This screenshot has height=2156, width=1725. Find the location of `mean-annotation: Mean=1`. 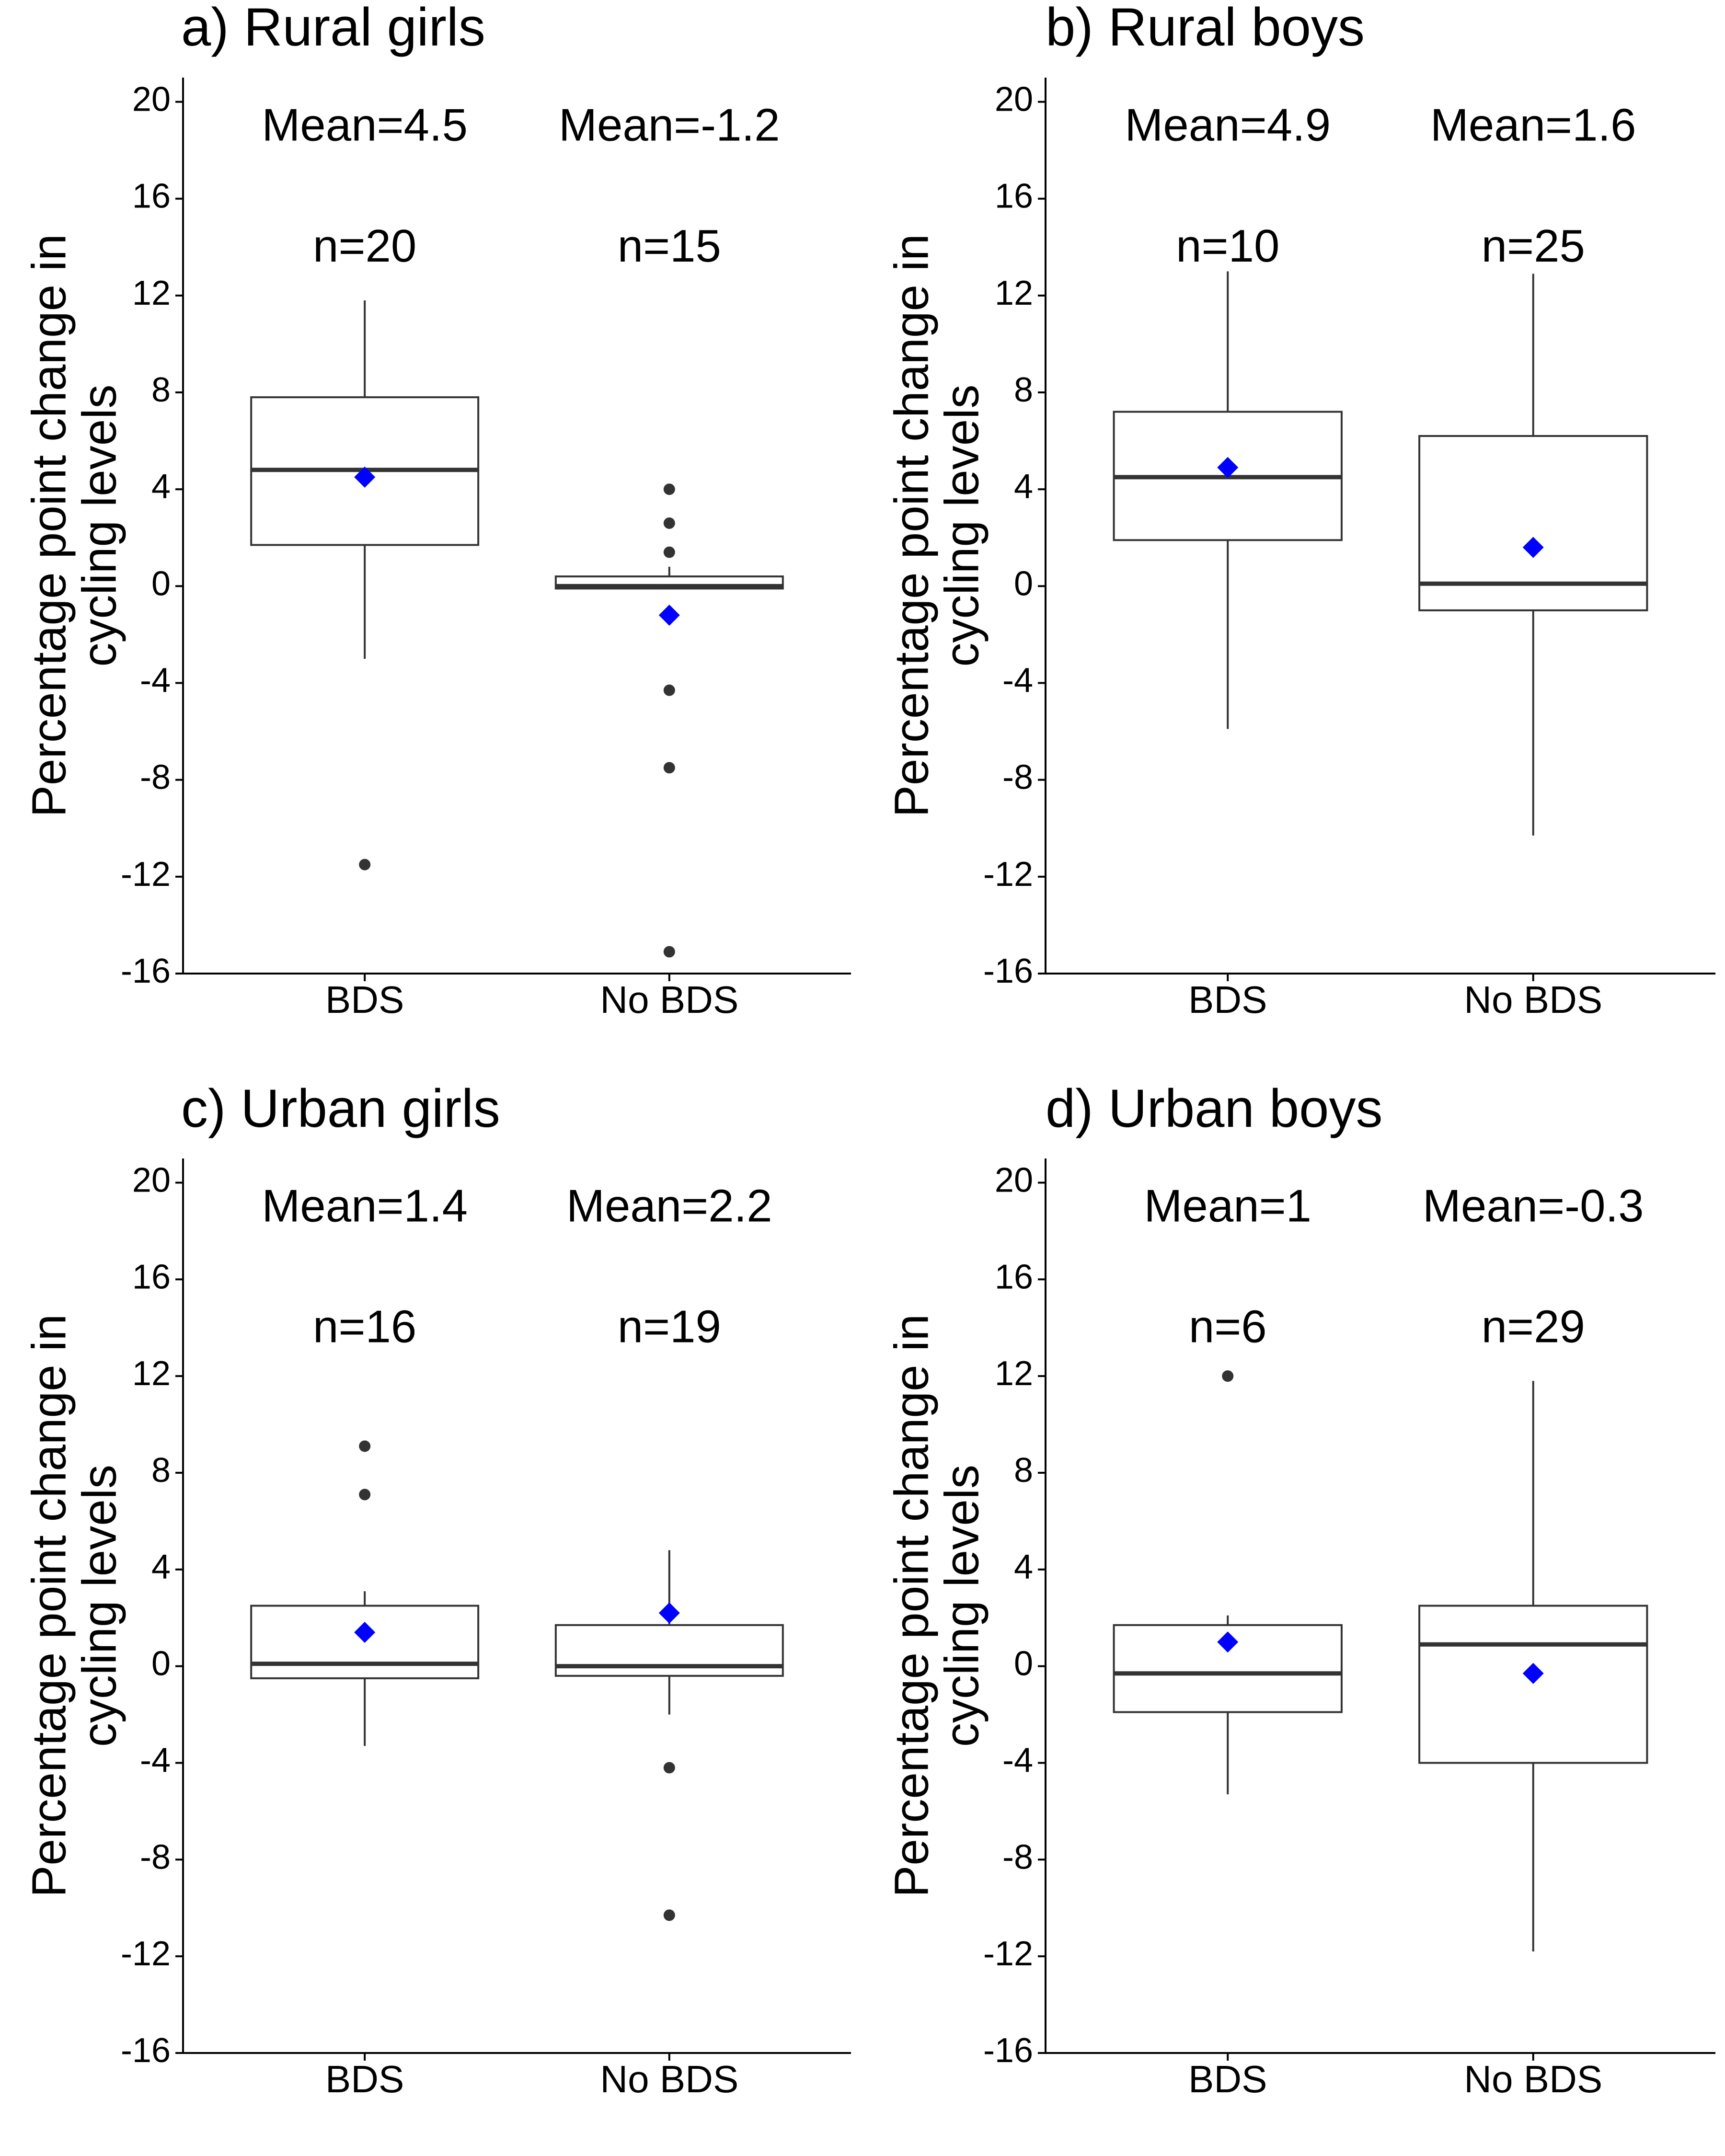

mean-annotation: Mean=1 is located at coordinates (1227, 1205).